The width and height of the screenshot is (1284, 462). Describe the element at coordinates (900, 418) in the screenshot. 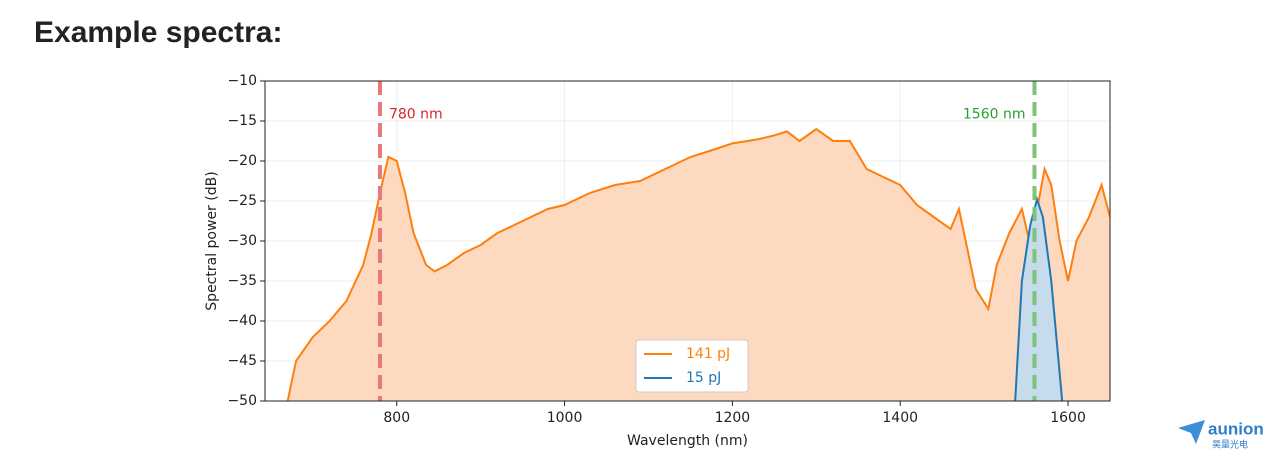

I see `x-tick-label: 1400` at that location.